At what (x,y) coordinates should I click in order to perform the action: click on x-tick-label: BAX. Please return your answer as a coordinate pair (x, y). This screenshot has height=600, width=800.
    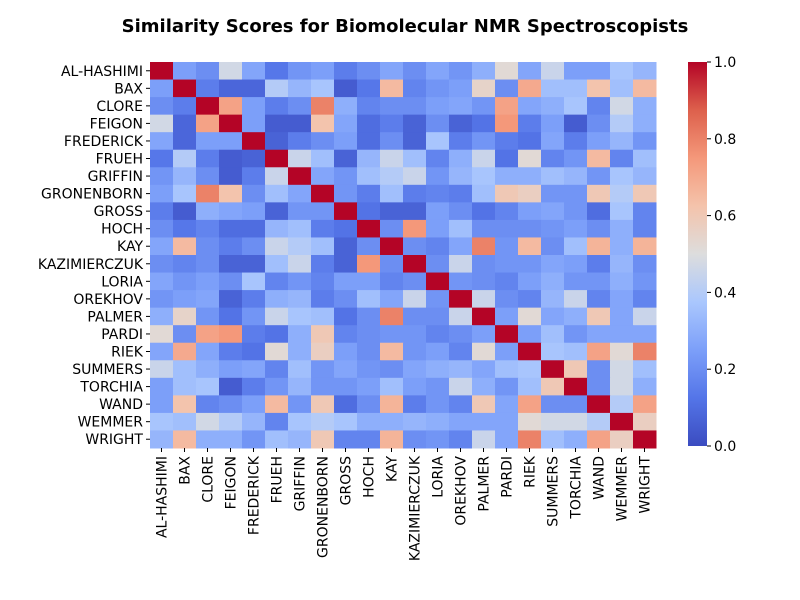
    Looking at the image, I should click on (186, 470).